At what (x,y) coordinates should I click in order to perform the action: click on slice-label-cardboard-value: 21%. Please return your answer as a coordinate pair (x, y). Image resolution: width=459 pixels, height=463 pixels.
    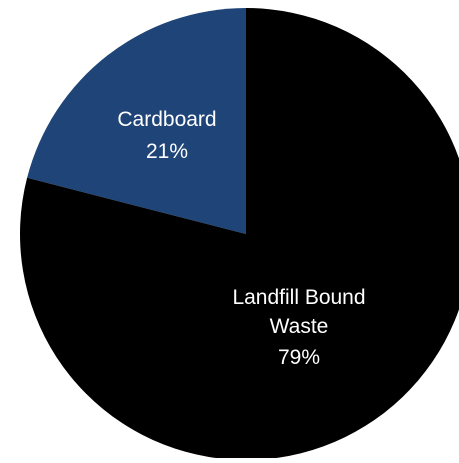
    Looking at the image, I should click on (167, 151).